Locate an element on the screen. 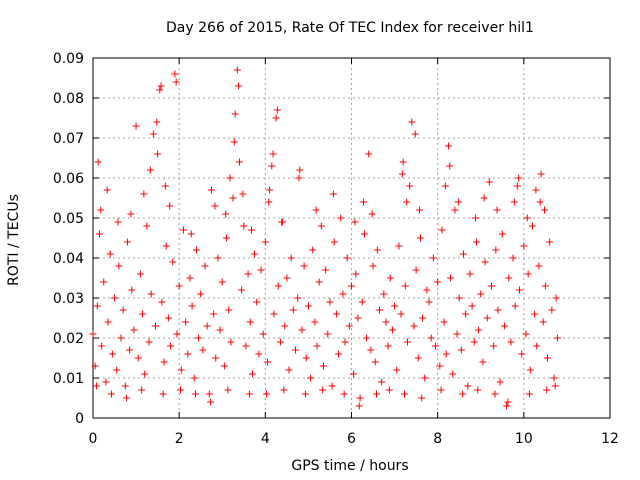 This screenshot has height=480, width=640. y-tick-label: 0.05 is located at coordinates (68, 219).